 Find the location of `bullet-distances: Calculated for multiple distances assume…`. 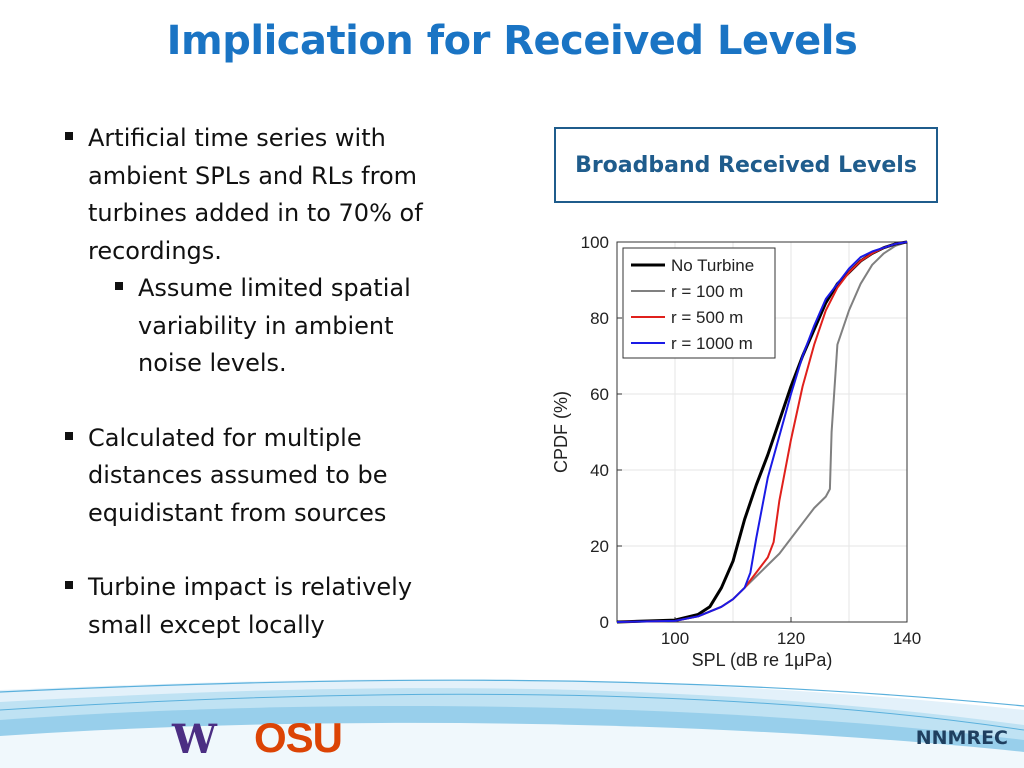

bullet-distances: Calculated for multiple distances assume… is located at coordinates (272, 476).